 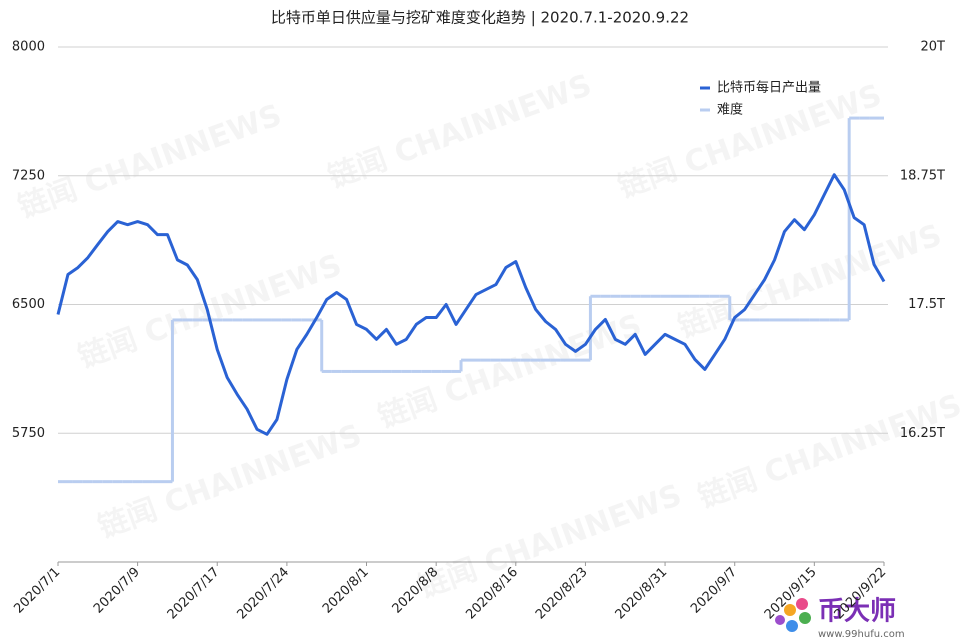 What do you see at coordinates (562, 594) in the screenshot?
I see `x-tick-label: 2020/8/23` at bounding box center [562, 594].